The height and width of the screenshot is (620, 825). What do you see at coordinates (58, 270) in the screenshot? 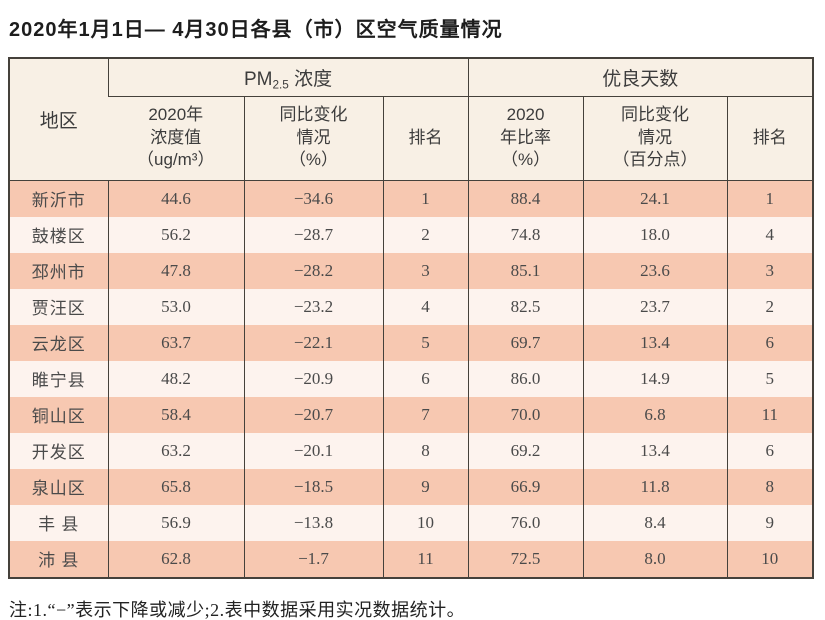
I see `cell-region: 邳州市` at bounding box center [58, 270].